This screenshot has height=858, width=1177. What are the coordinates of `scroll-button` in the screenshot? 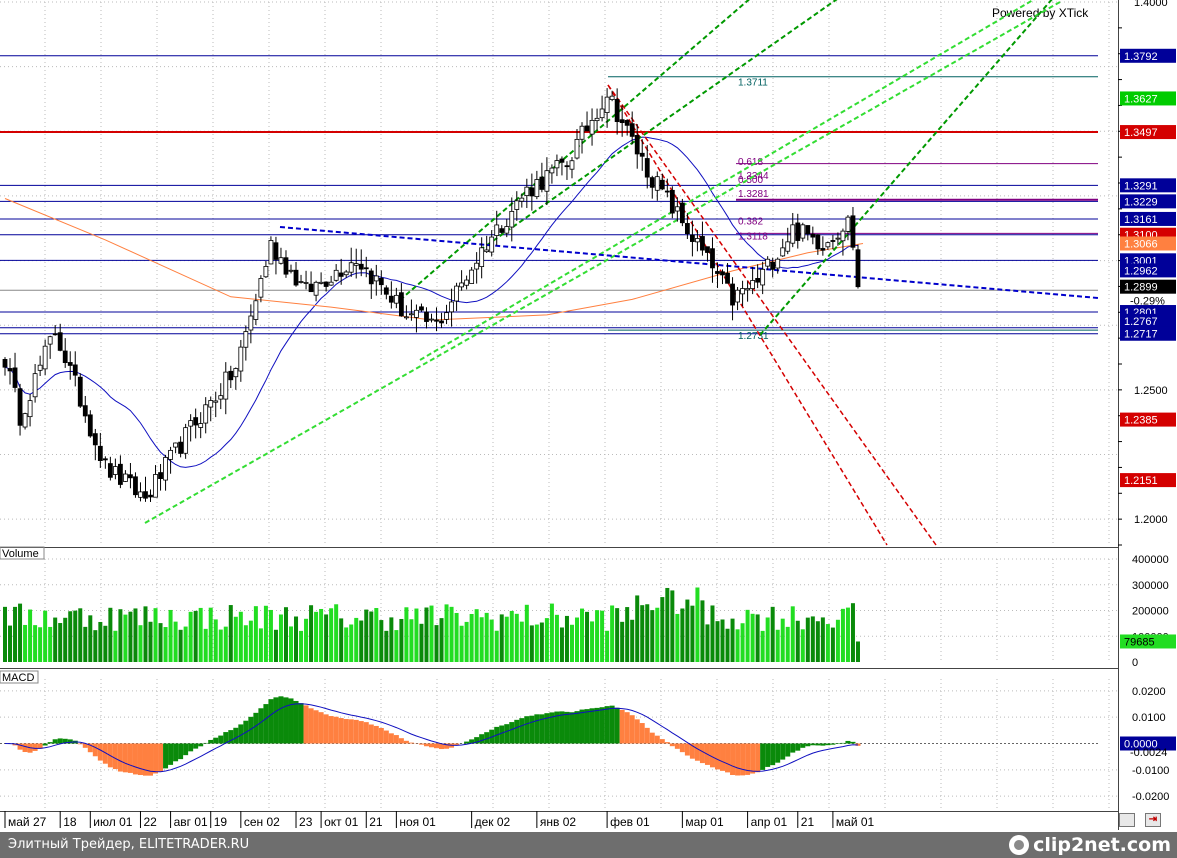 It's located at (1127, 820).